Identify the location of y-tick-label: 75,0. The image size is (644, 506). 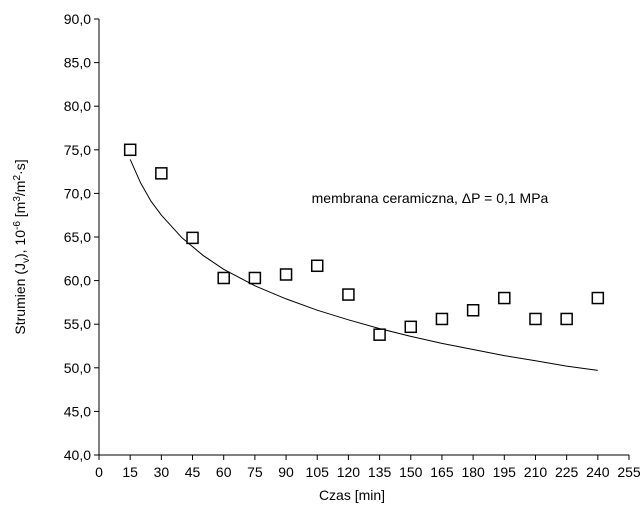
(77, 150).